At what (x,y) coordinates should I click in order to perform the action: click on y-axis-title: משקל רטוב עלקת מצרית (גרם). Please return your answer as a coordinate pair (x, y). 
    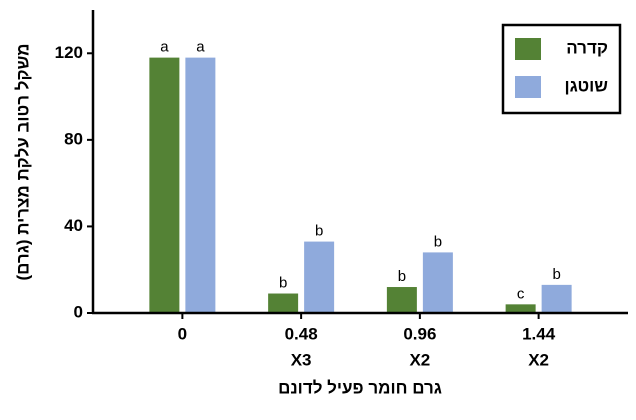
    Looking at the image, I should click on (22, 162).